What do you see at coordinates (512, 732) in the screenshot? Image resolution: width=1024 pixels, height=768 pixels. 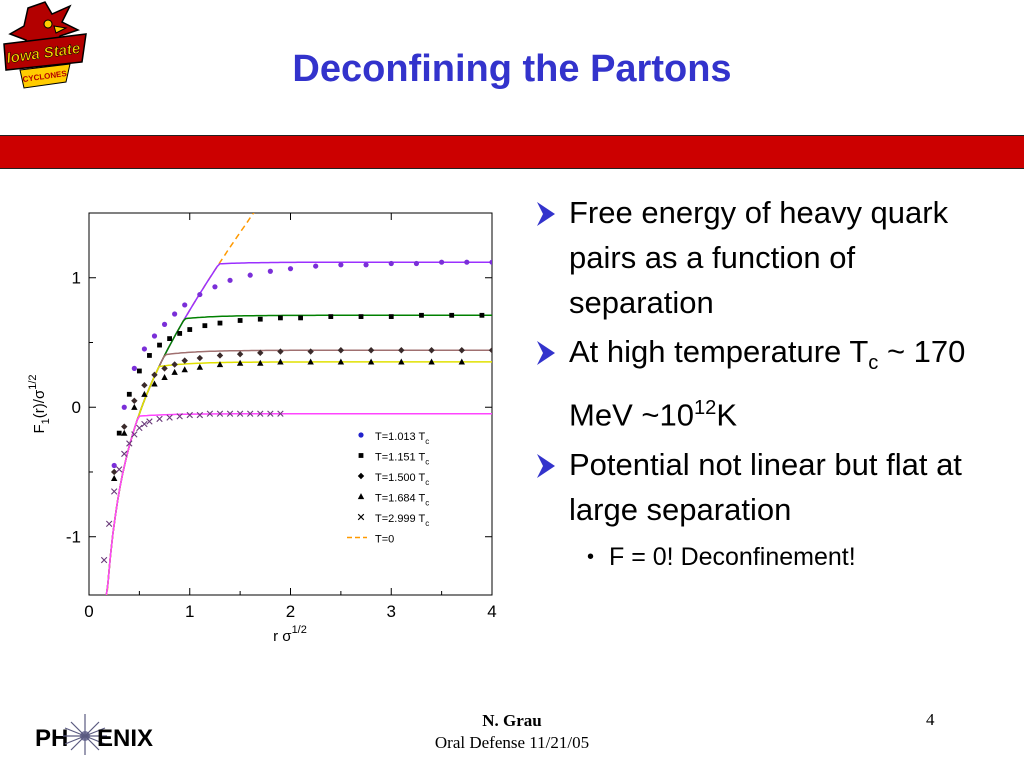 I see `footer-credit: N. Grau Oral Defense 11/21/05` at bounding box center [512, 732].